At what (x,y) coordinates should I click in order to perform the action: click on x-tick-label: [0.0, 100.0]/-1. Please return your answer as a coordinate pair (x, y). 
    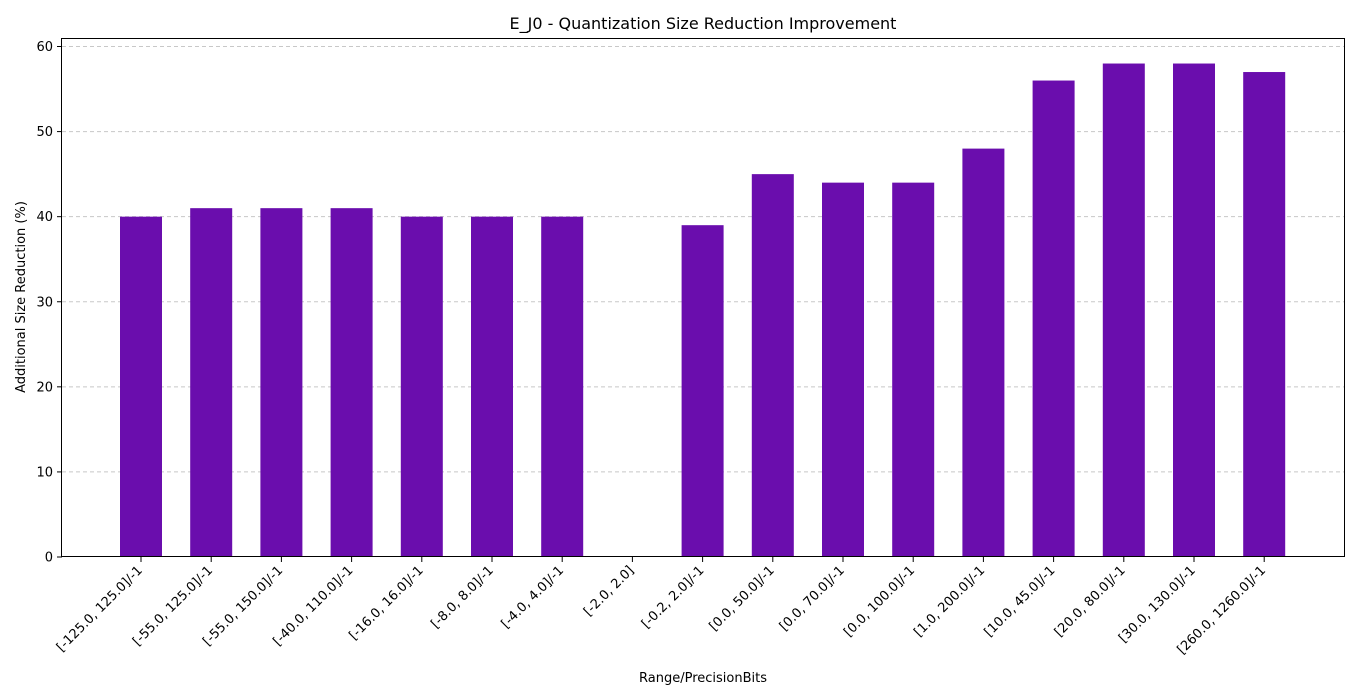
    Looking at the image, I should click on (879, 601).